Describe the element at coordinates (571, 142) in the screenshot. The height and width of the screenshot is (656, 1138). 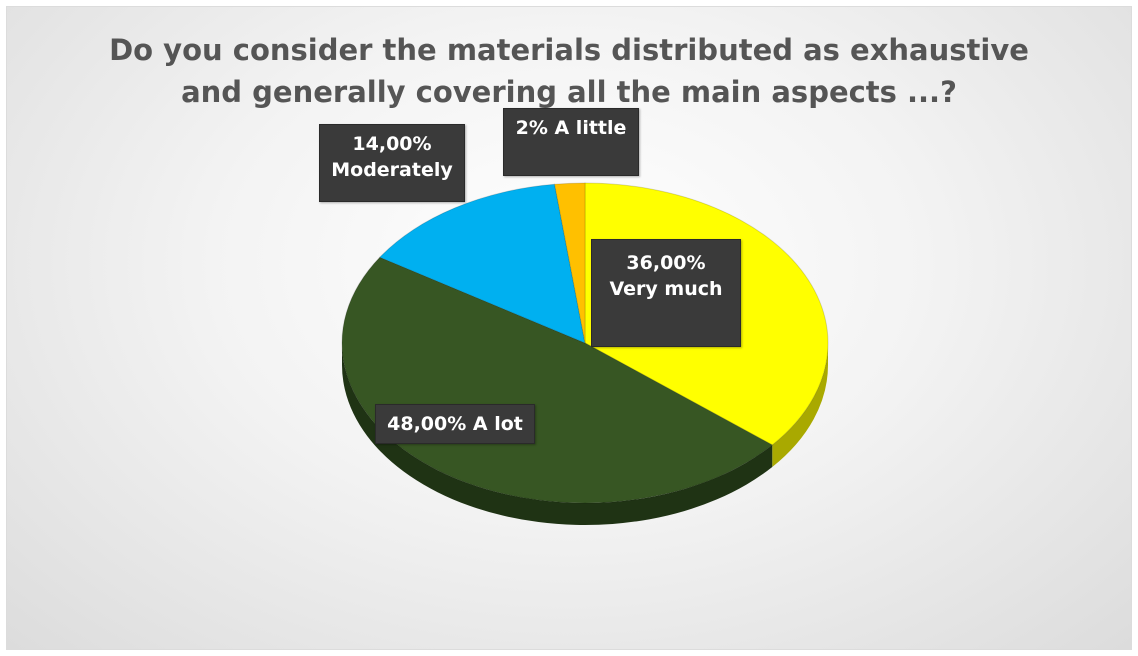
I see `data-label-a-little: 2% A little` at that location.